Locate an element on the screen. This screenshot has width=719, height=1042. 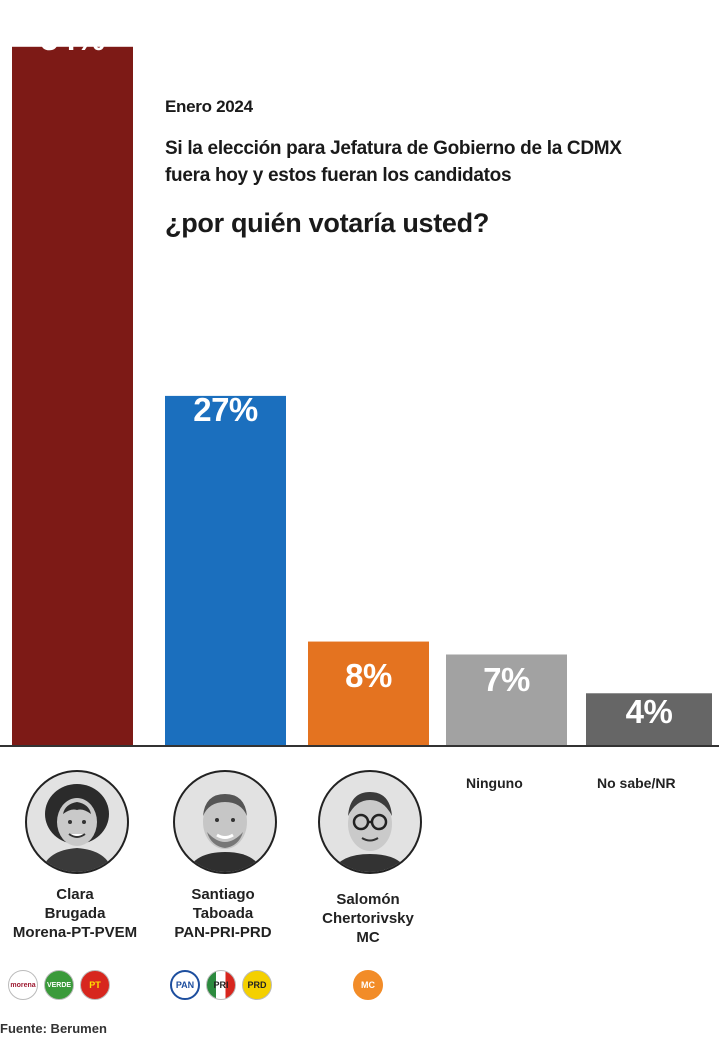
candidate-party: MC is located at coordinates (368, 937).